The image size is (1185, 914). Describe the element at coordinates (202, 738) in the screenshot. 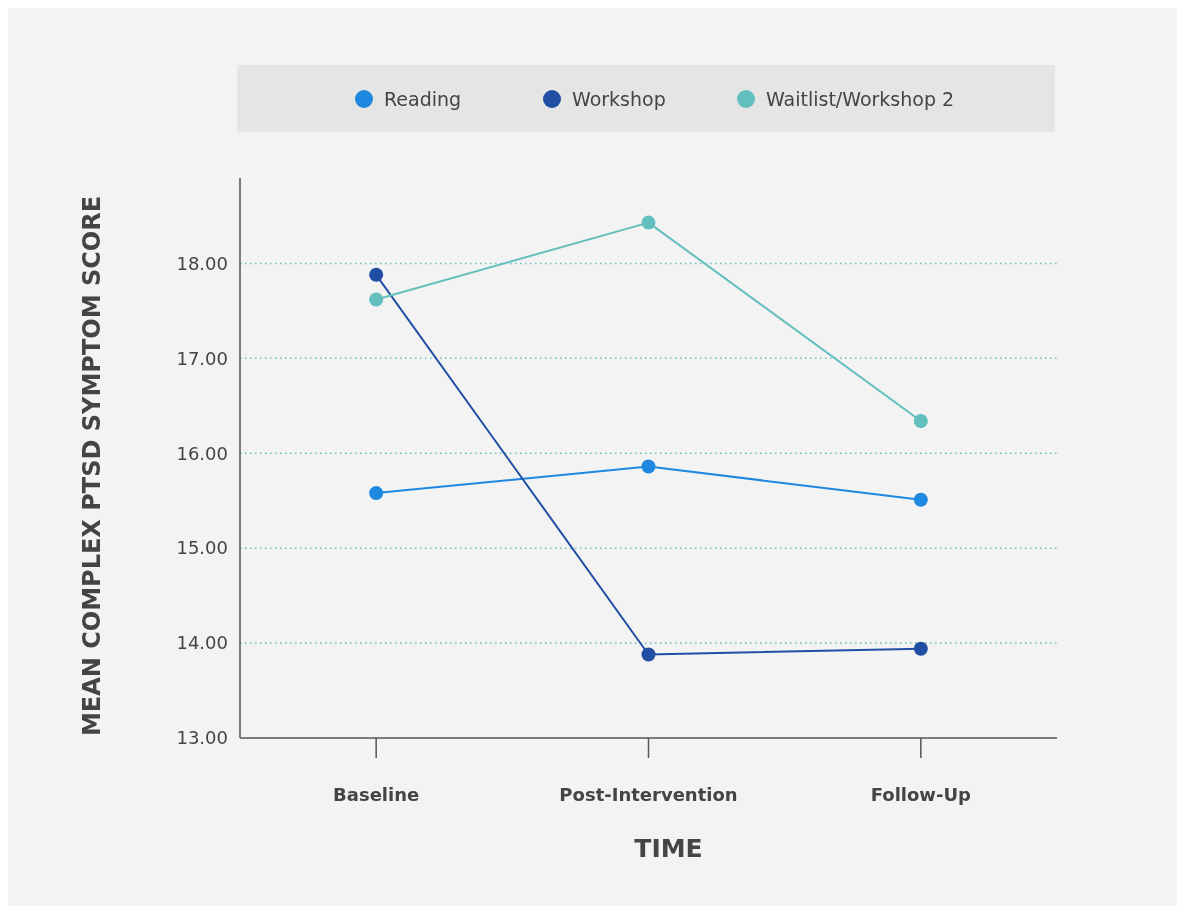

I see `y-tick-label: 13.00` at that location.